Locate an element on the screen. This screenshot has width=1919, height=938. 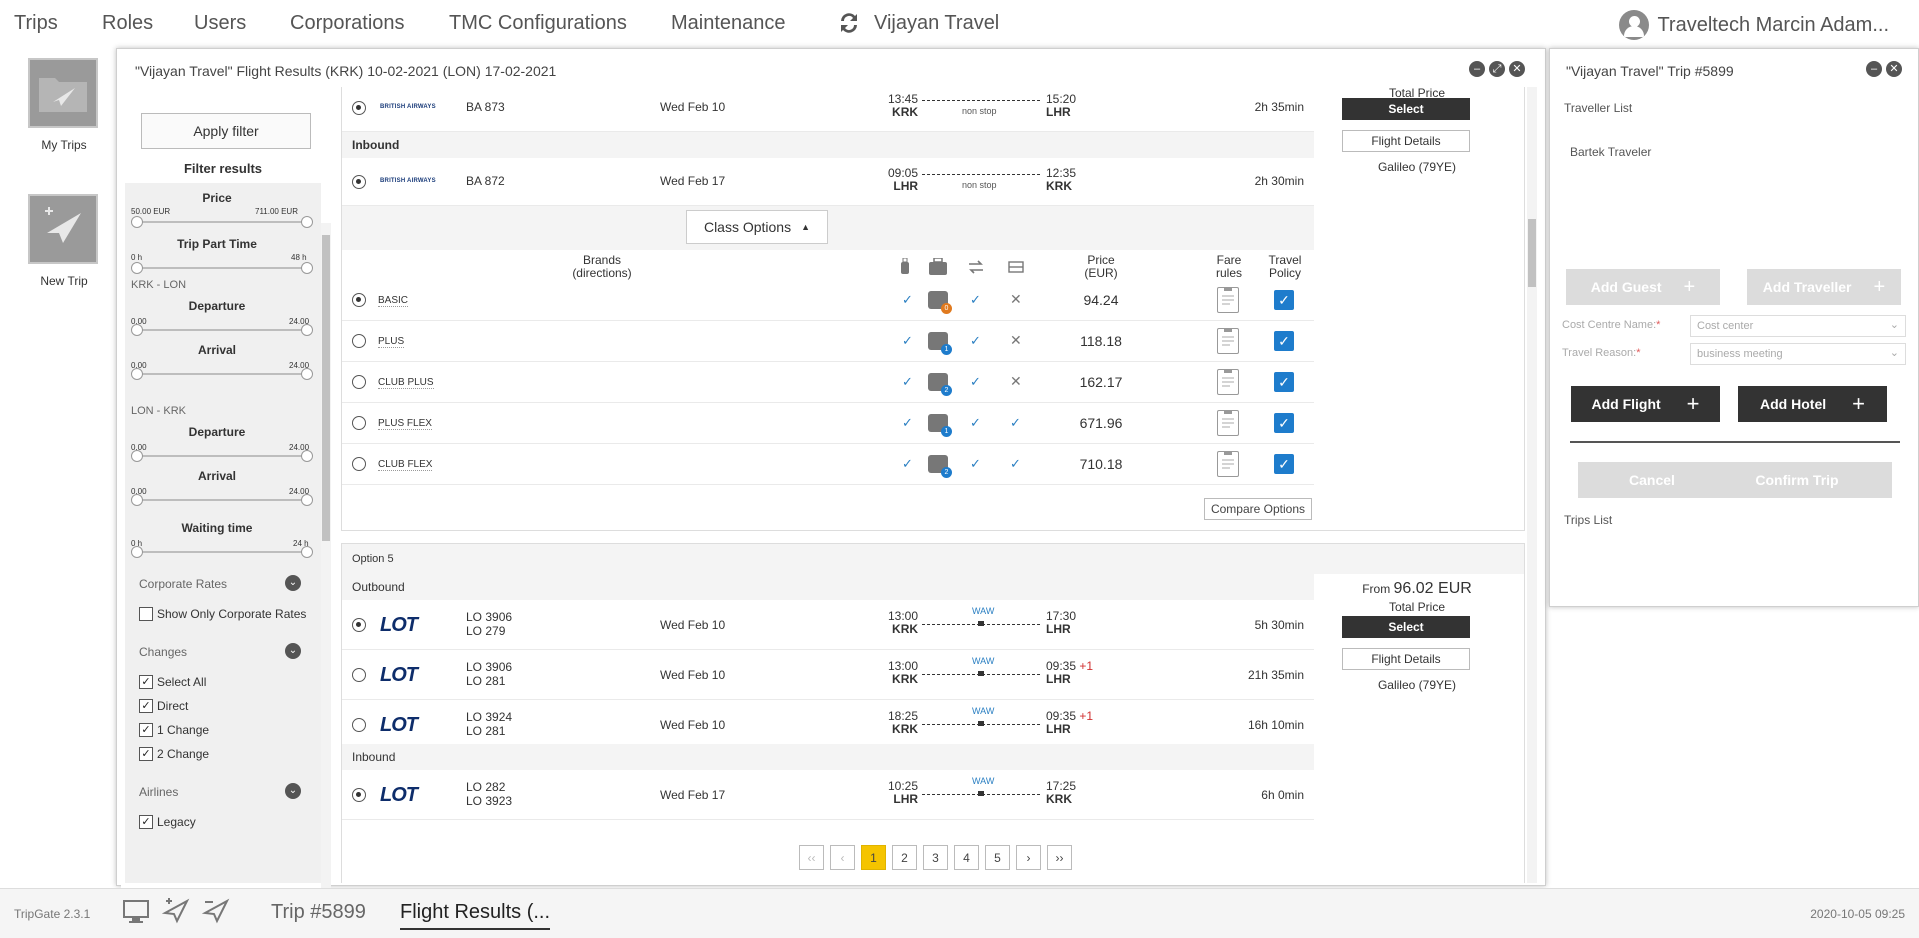
brand-row: CLUB FLEX ✓ 2 ✓ ✓ 710.18 ✓ is located at coordinates (828, 464).